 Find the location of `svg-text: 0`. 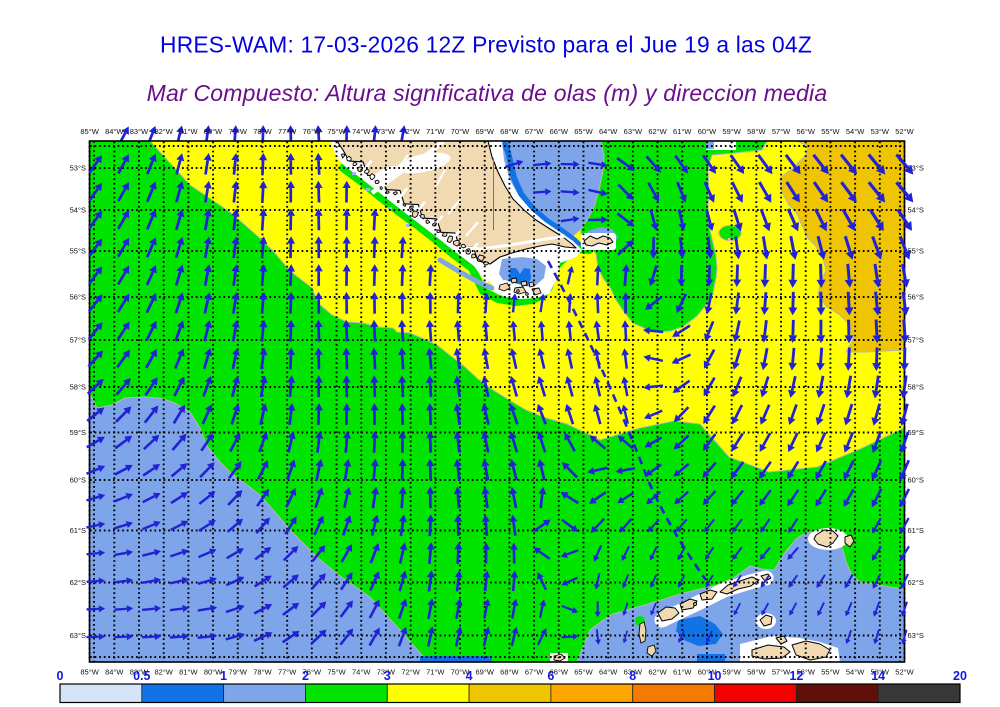

svg-text: 0 is located at coordinates (60, 676).